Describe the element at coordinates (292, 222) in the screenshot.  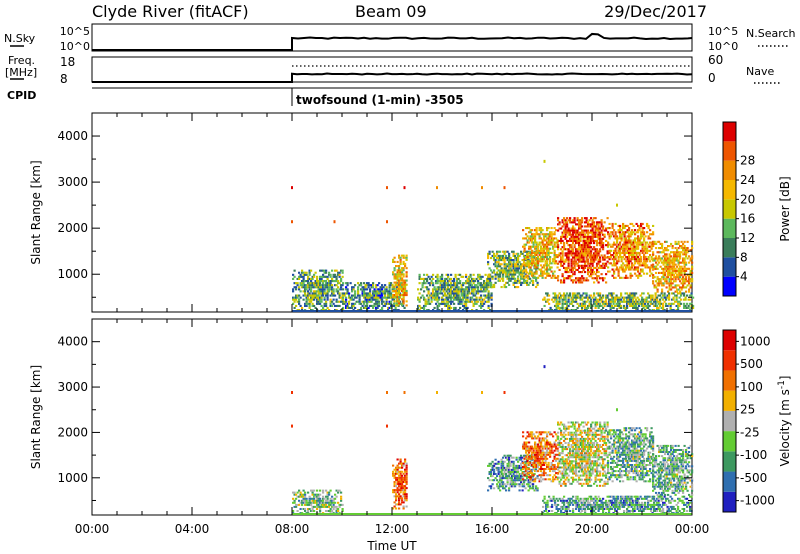
I see `echo-point` at that location.